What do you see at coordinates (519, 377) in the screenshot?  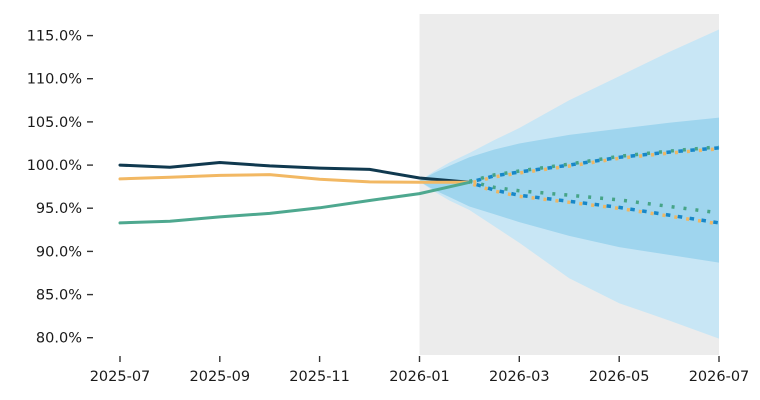 I see `x-tick-label: 2026-03` at bounding box center [519, 377].